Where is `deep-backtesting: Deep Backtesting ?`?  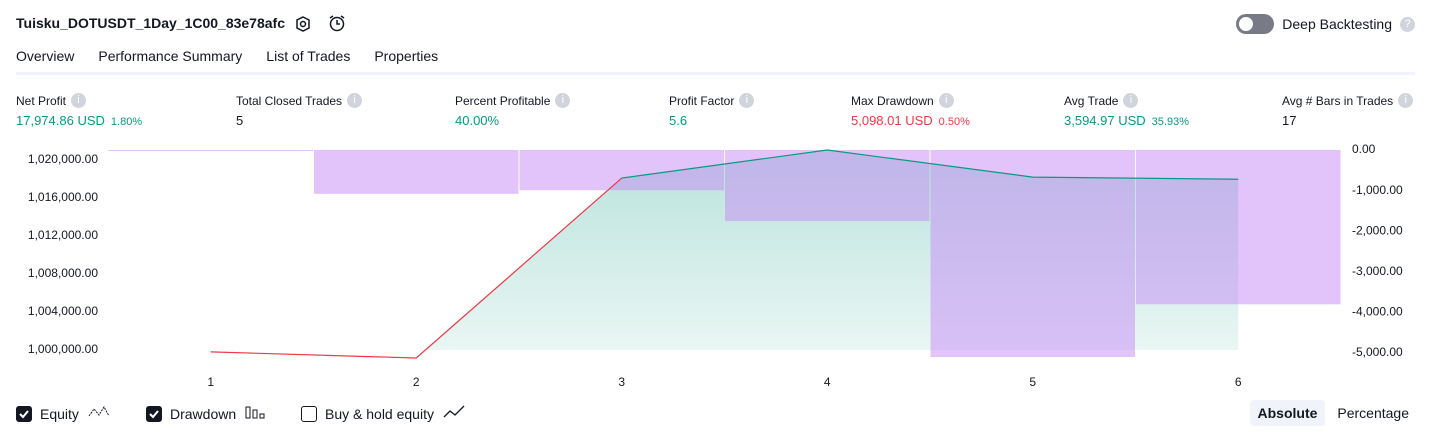 deep-backtesting: Deep Backtesting ? is located at coordinates (1325, 24).